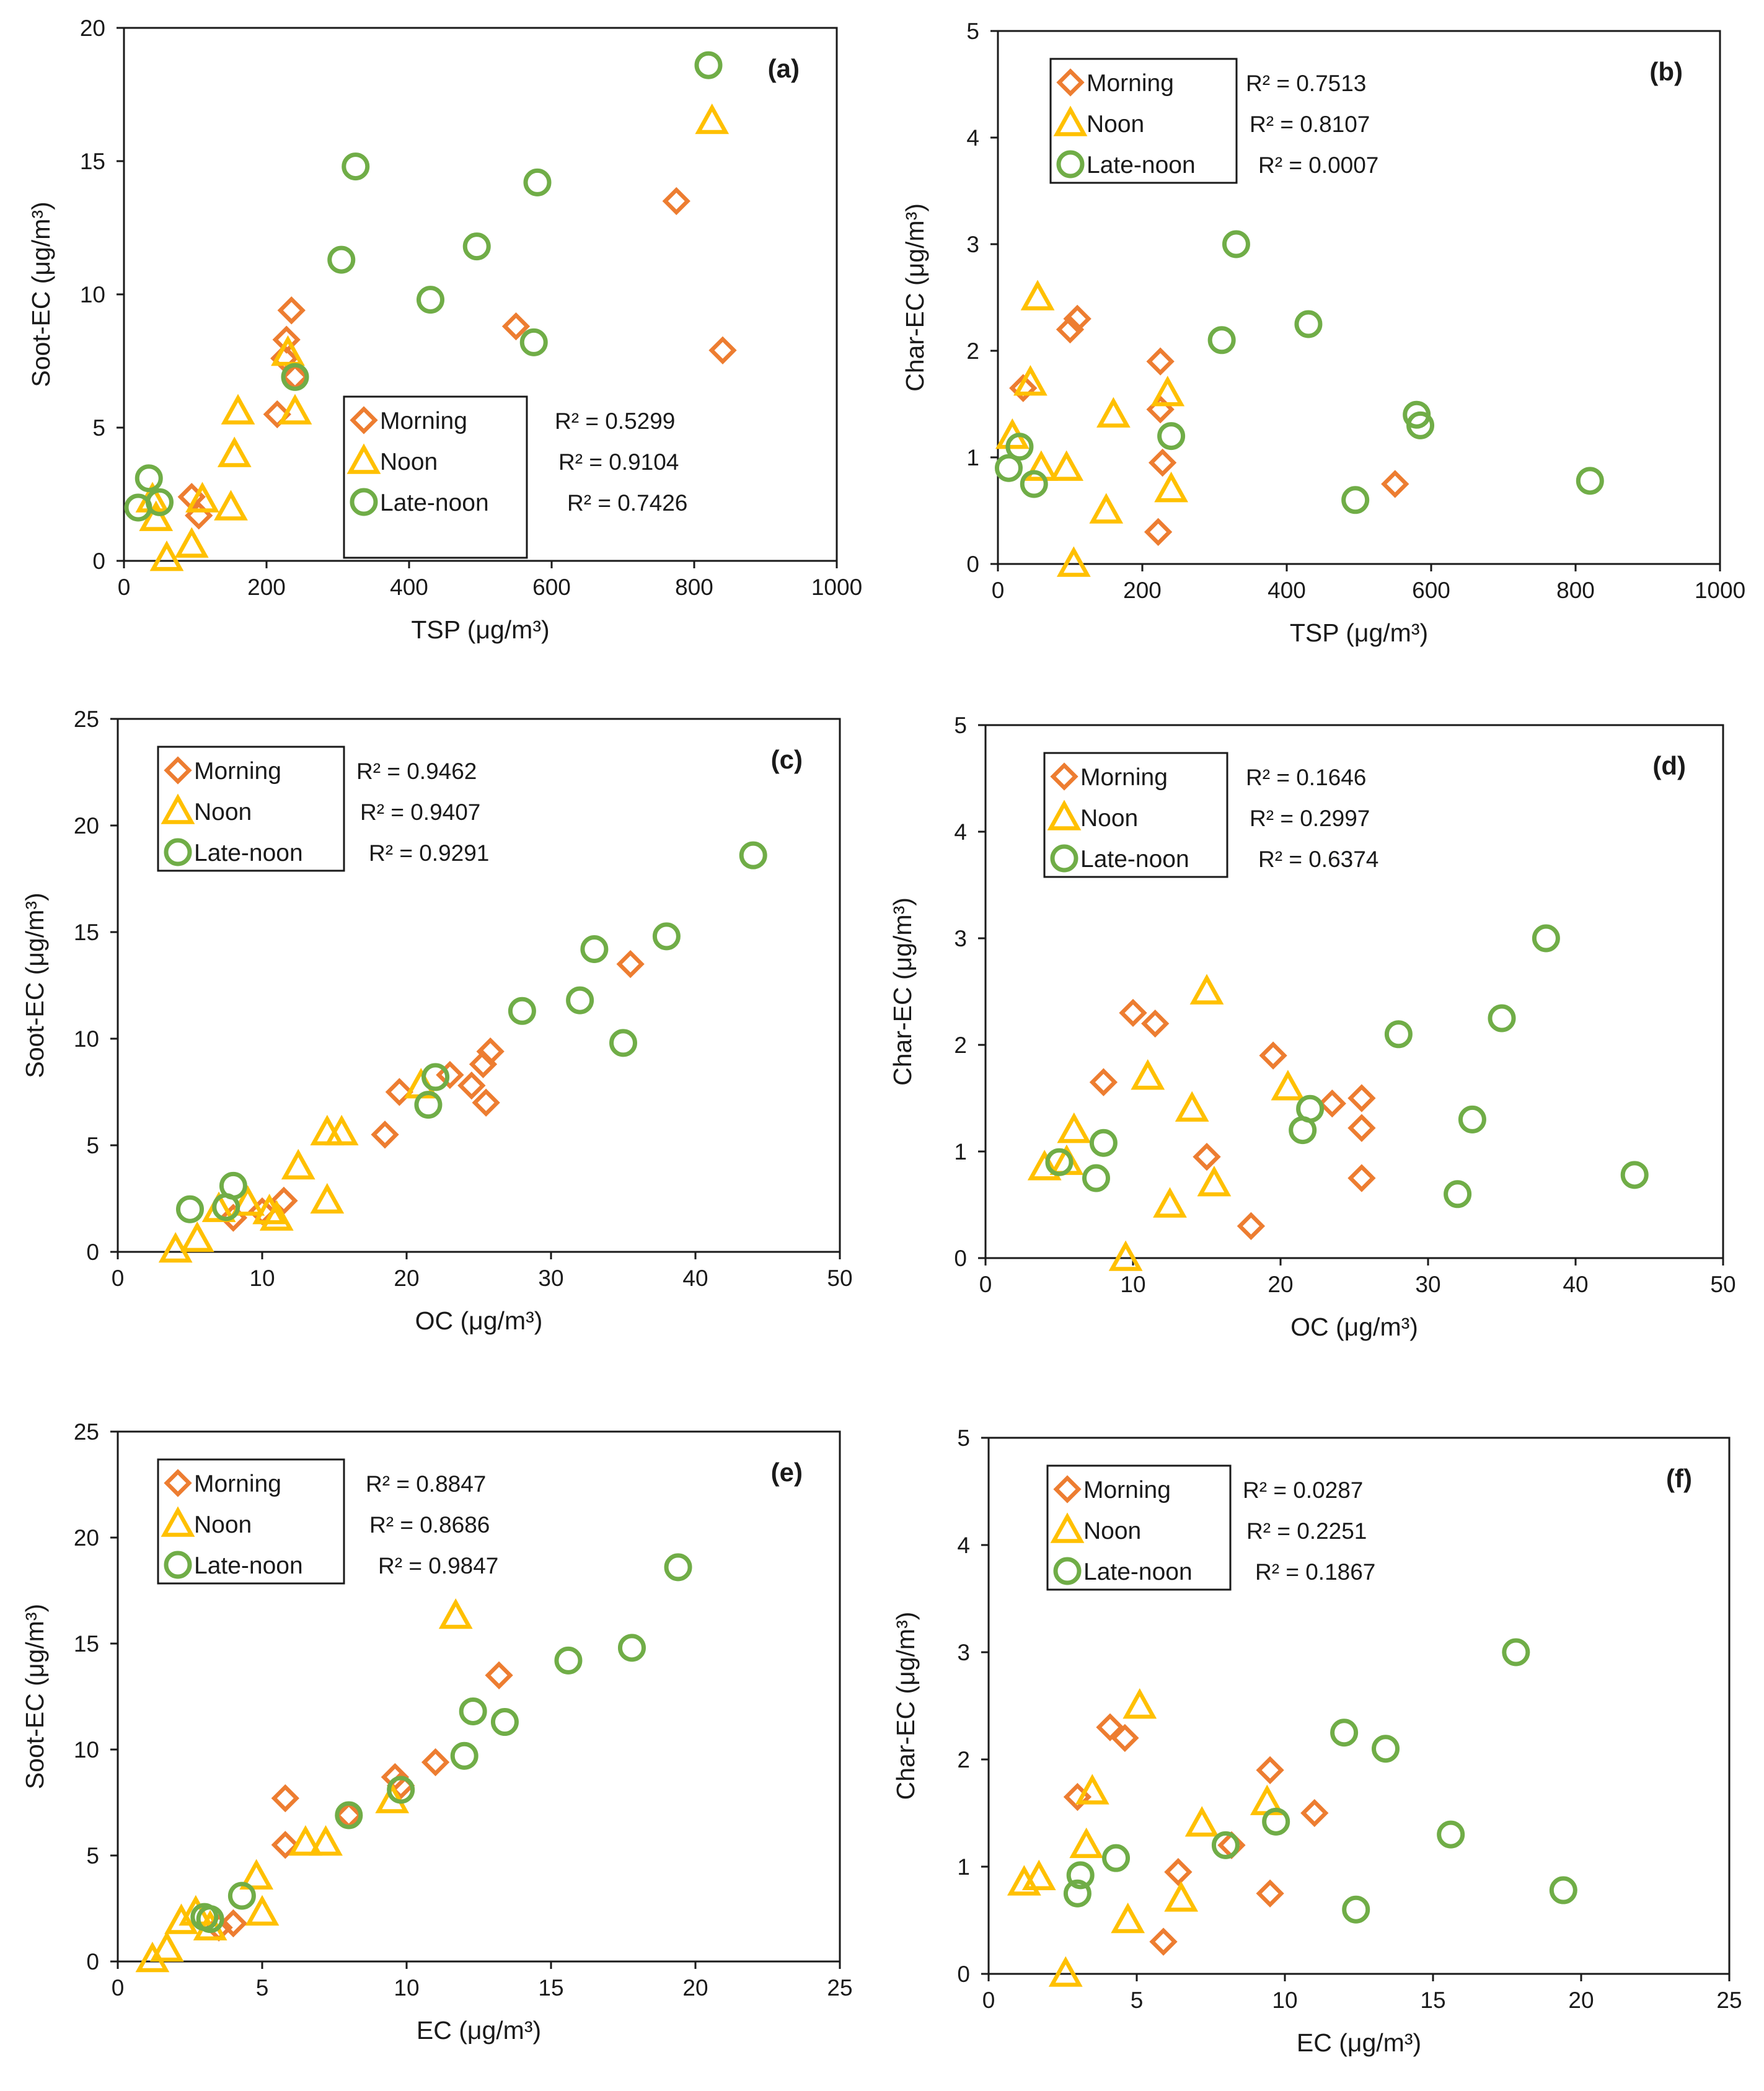  I want to click on x-tick-label: 15, so click(550, 1988).